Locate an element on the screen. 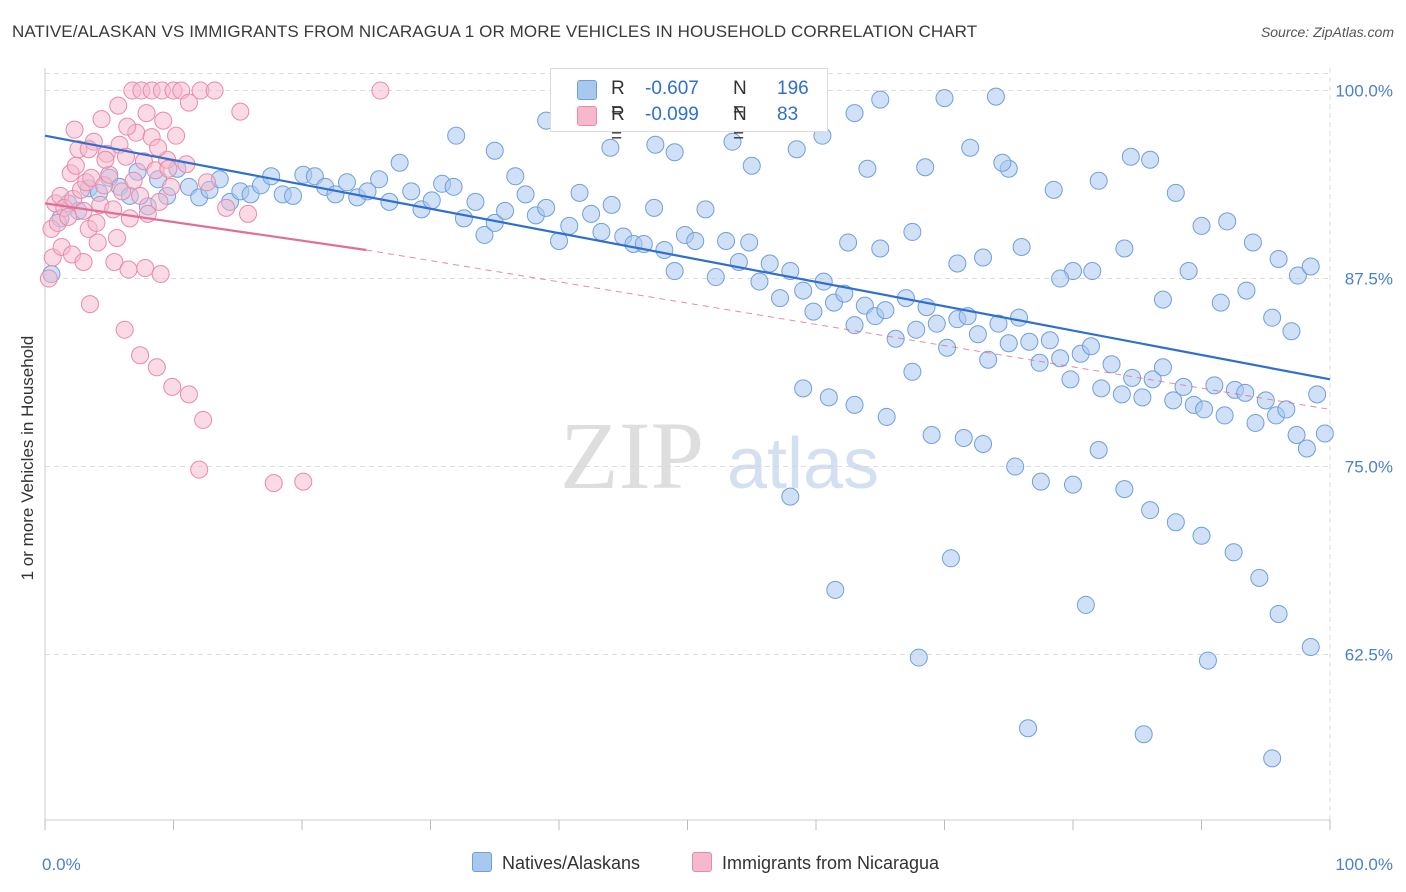 Image resolution: width=1406 pixels, height=892 pixels. legend-swatch-natives is located at coordinates (587, 90).